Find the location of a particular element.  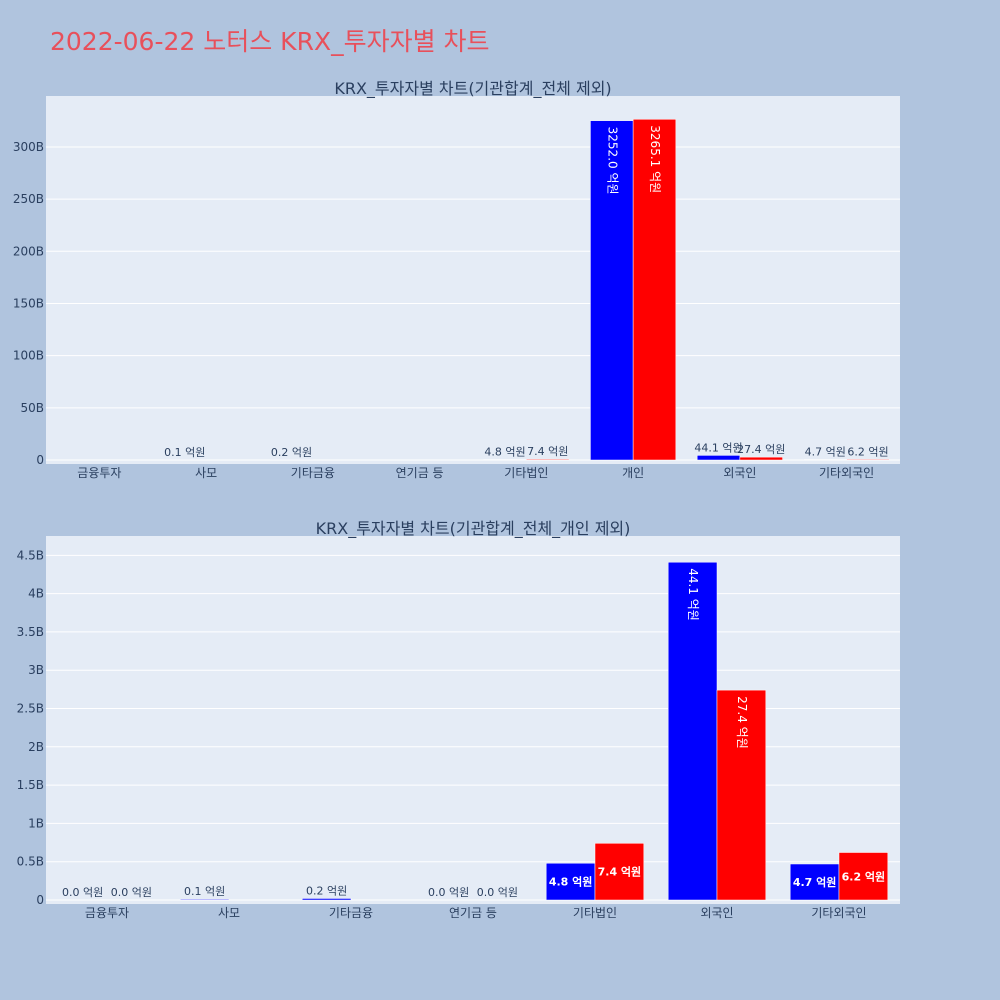

y-tick-label: 50B is located at coordinates (32, 408).